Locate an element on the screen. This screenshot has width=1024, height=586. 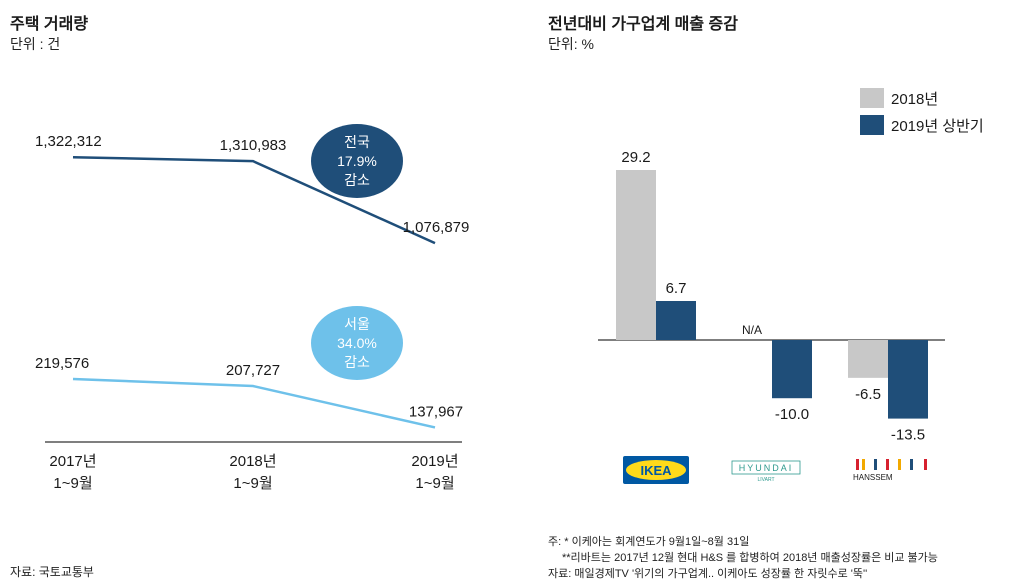
ikea-logo-text: IKEA is located at coordinates (656, 470).